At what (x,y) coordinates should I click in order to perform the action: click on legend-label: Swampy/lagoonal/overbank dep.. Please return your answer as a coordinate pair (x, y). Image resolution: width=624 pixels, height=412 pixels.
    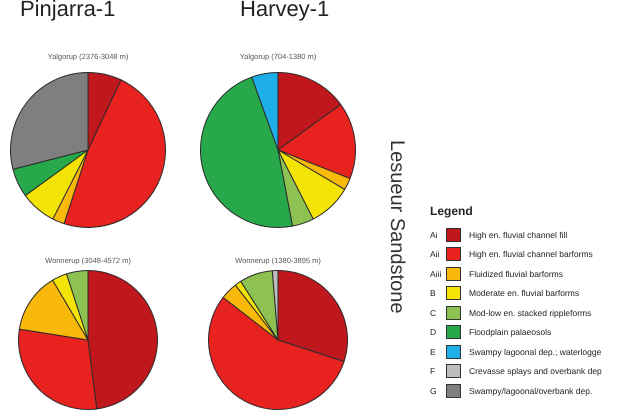
    Looking at the image, I should click on (530, 391).